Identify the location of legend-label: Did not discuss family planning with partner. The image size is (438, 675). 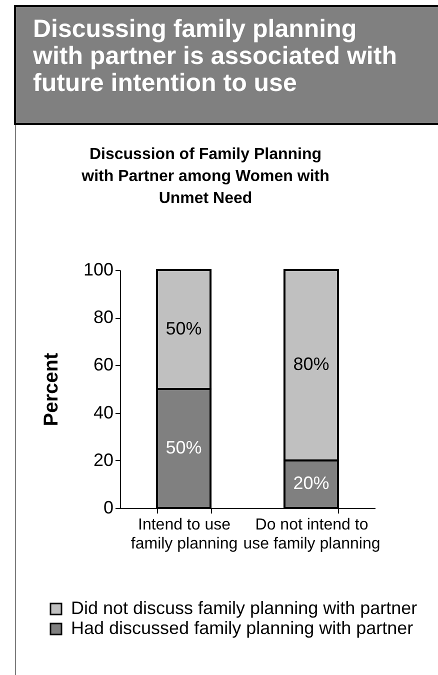
(244, 608).